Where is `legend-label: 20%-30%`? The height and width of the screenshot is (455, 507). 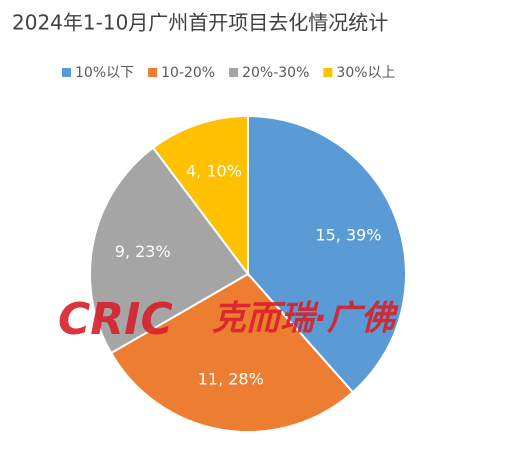
legend-label: 20%-30% is located at coordinates (275, 73).